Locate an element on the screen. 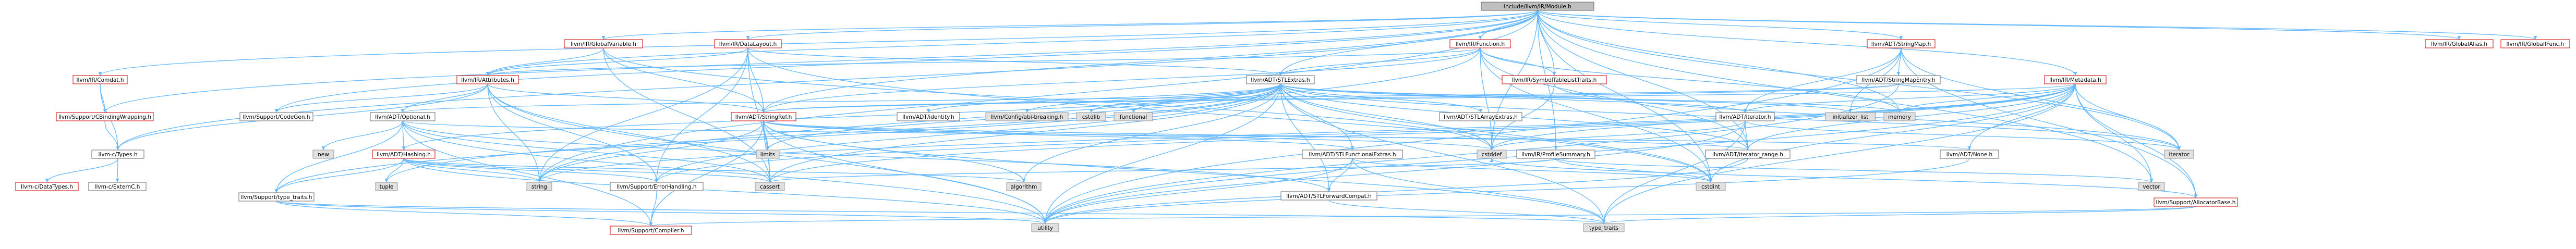 The width and height of the screenshot is (2576, 249). edge-stringref-to-iteratorrange is located at coordinates (1255, 135).